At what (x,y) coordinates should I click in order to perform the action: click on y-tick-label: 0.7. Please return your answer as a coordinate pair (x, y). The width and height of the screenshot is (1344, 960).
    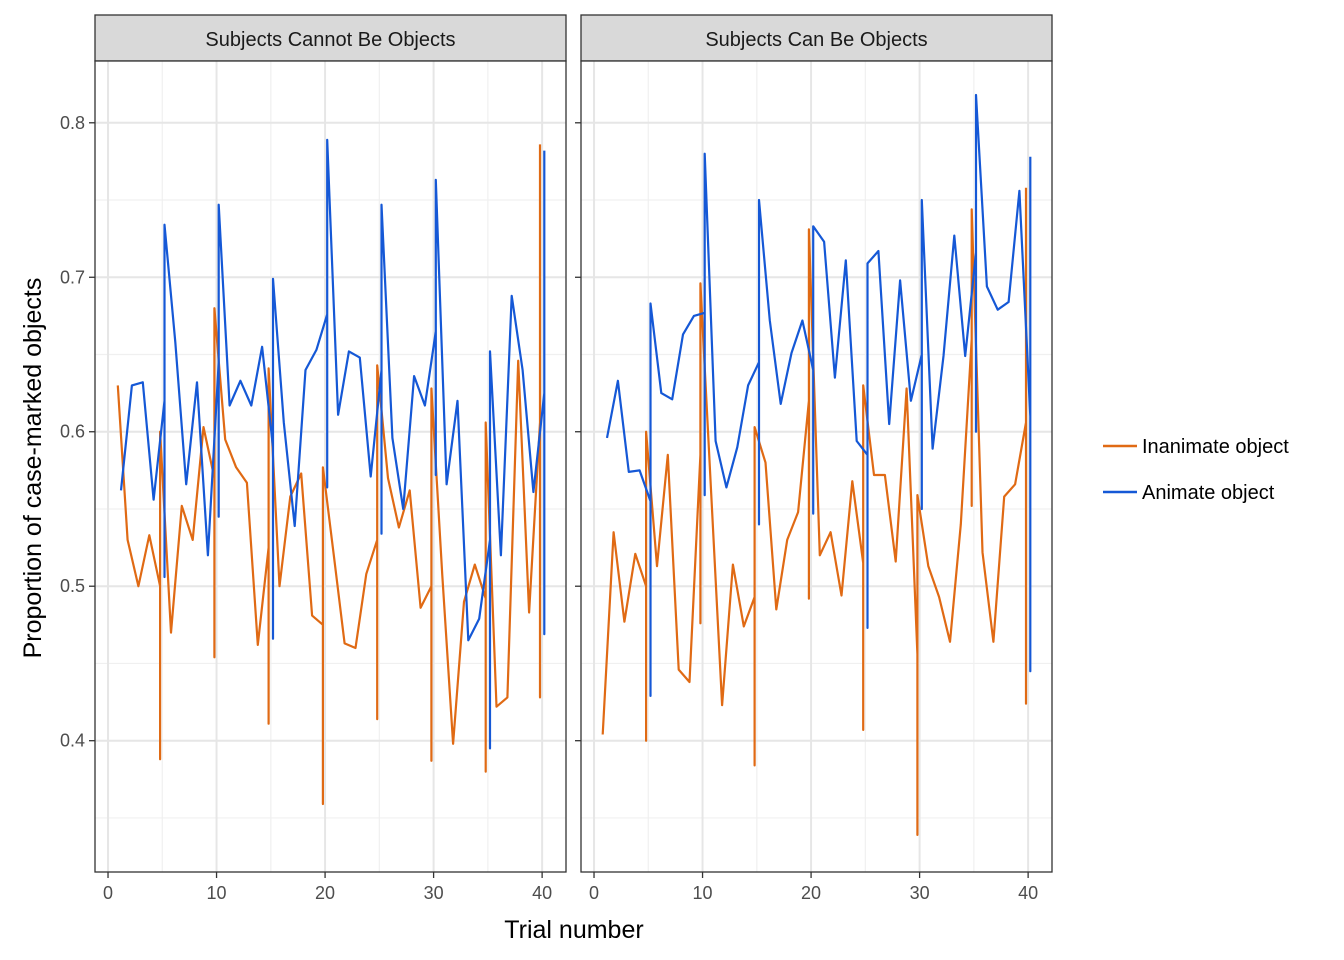
    Looking at the image, I should click on (72, 277).